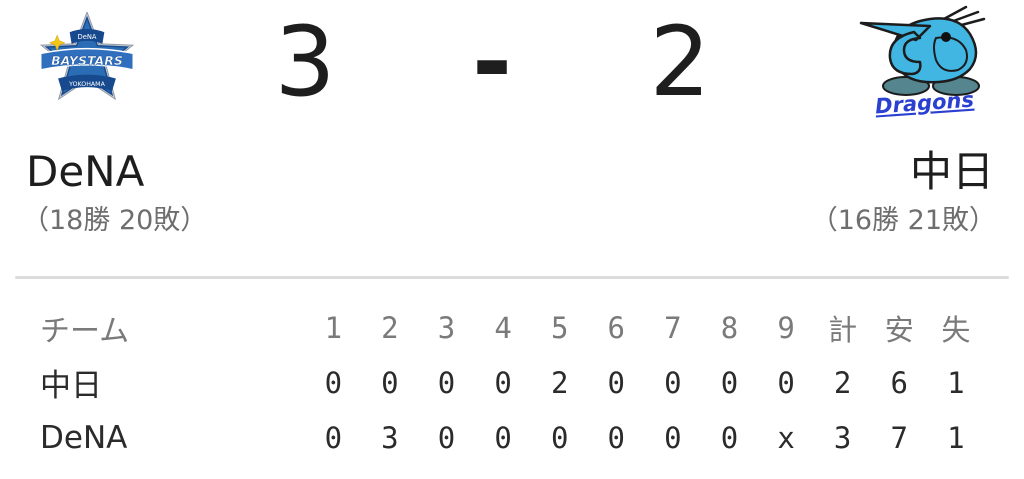 The width and height of the screenshot is (1024, 479). I want to click on baystars-top-ribbon, so click(87, 36).